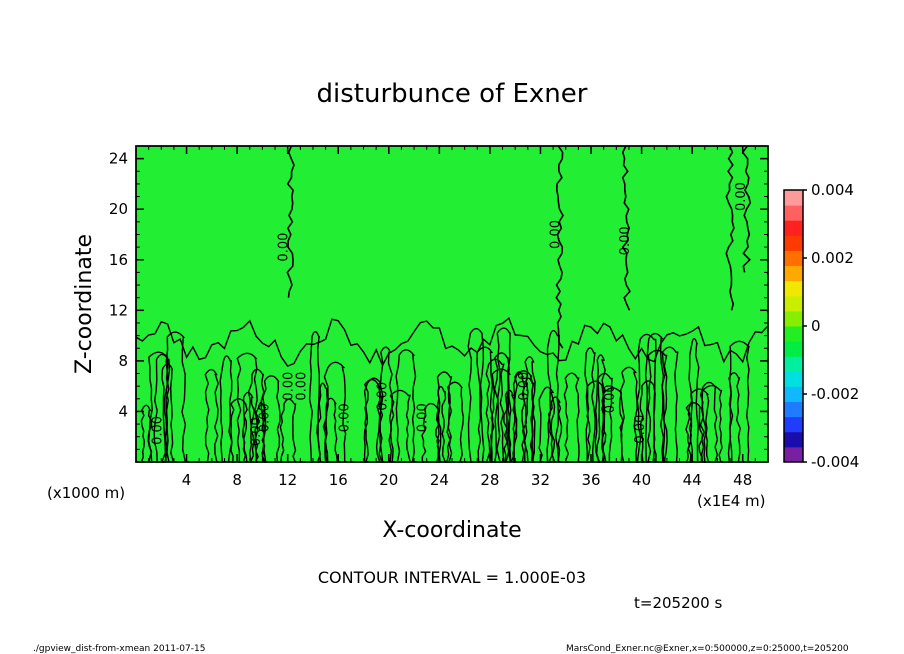 Image resolution: width=904 pixels, height=654 pixels. What do you see at coordinates (388, 480) in the screenshot?
I see `x-tick-label: 20` at bounding box center [388, 480].